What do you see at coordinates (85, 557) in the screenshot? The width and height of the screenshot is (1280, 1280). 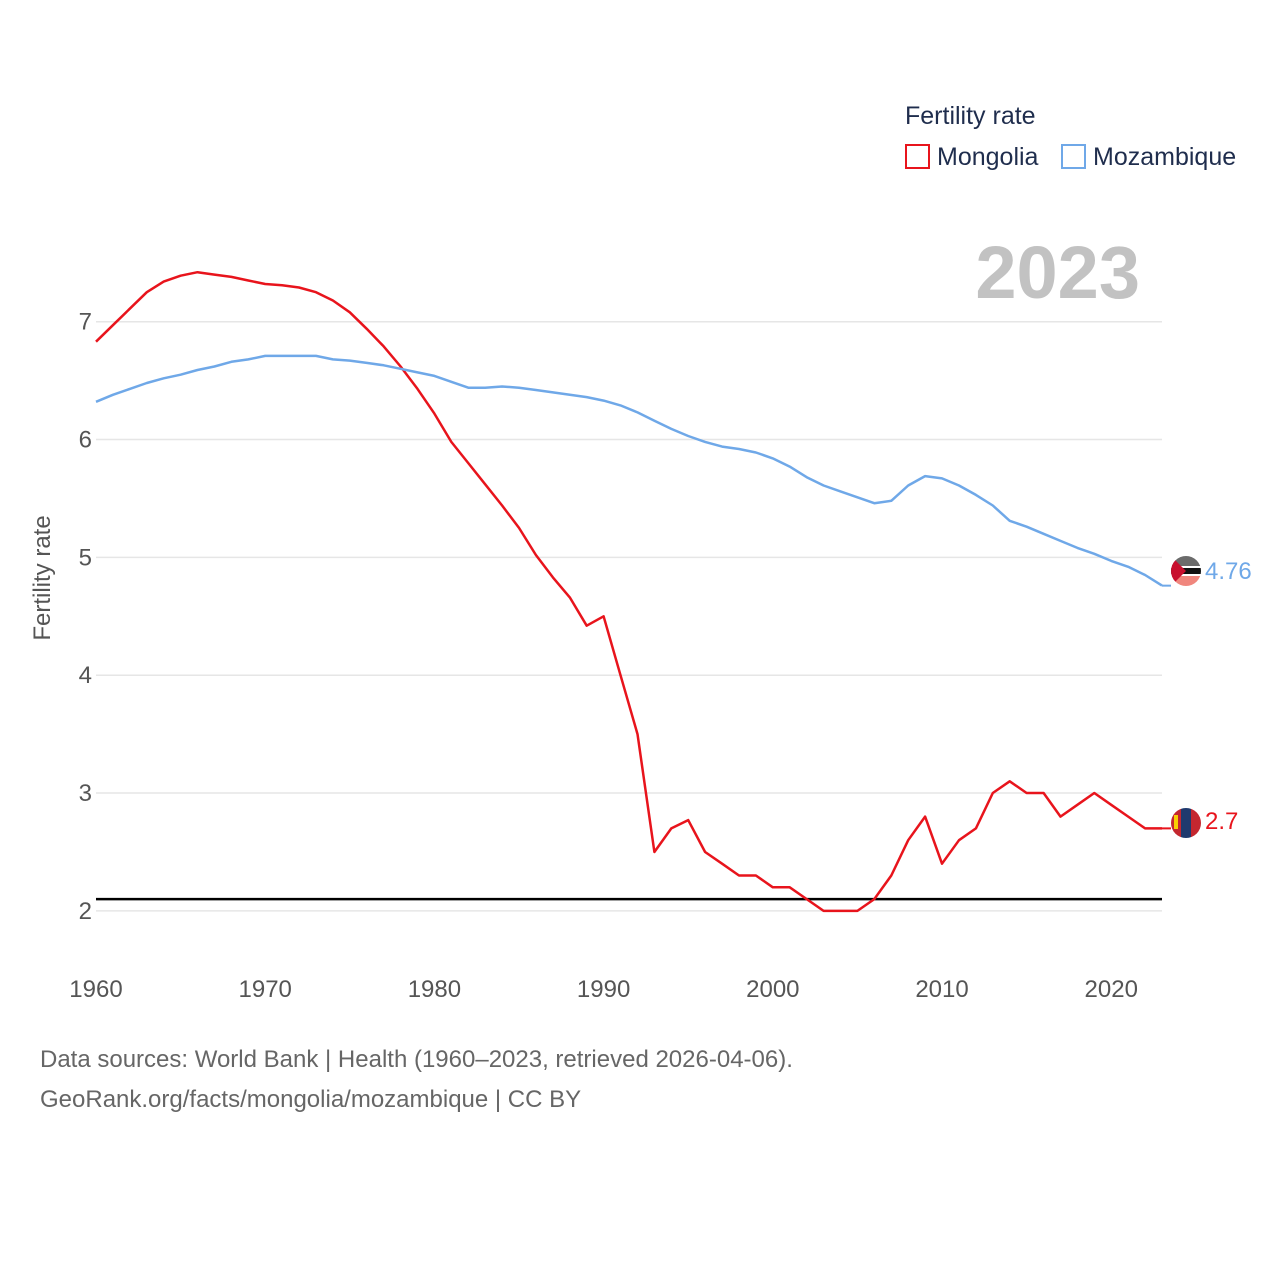 I see `y-tick-label: 5` at bounding box center [85, 557].